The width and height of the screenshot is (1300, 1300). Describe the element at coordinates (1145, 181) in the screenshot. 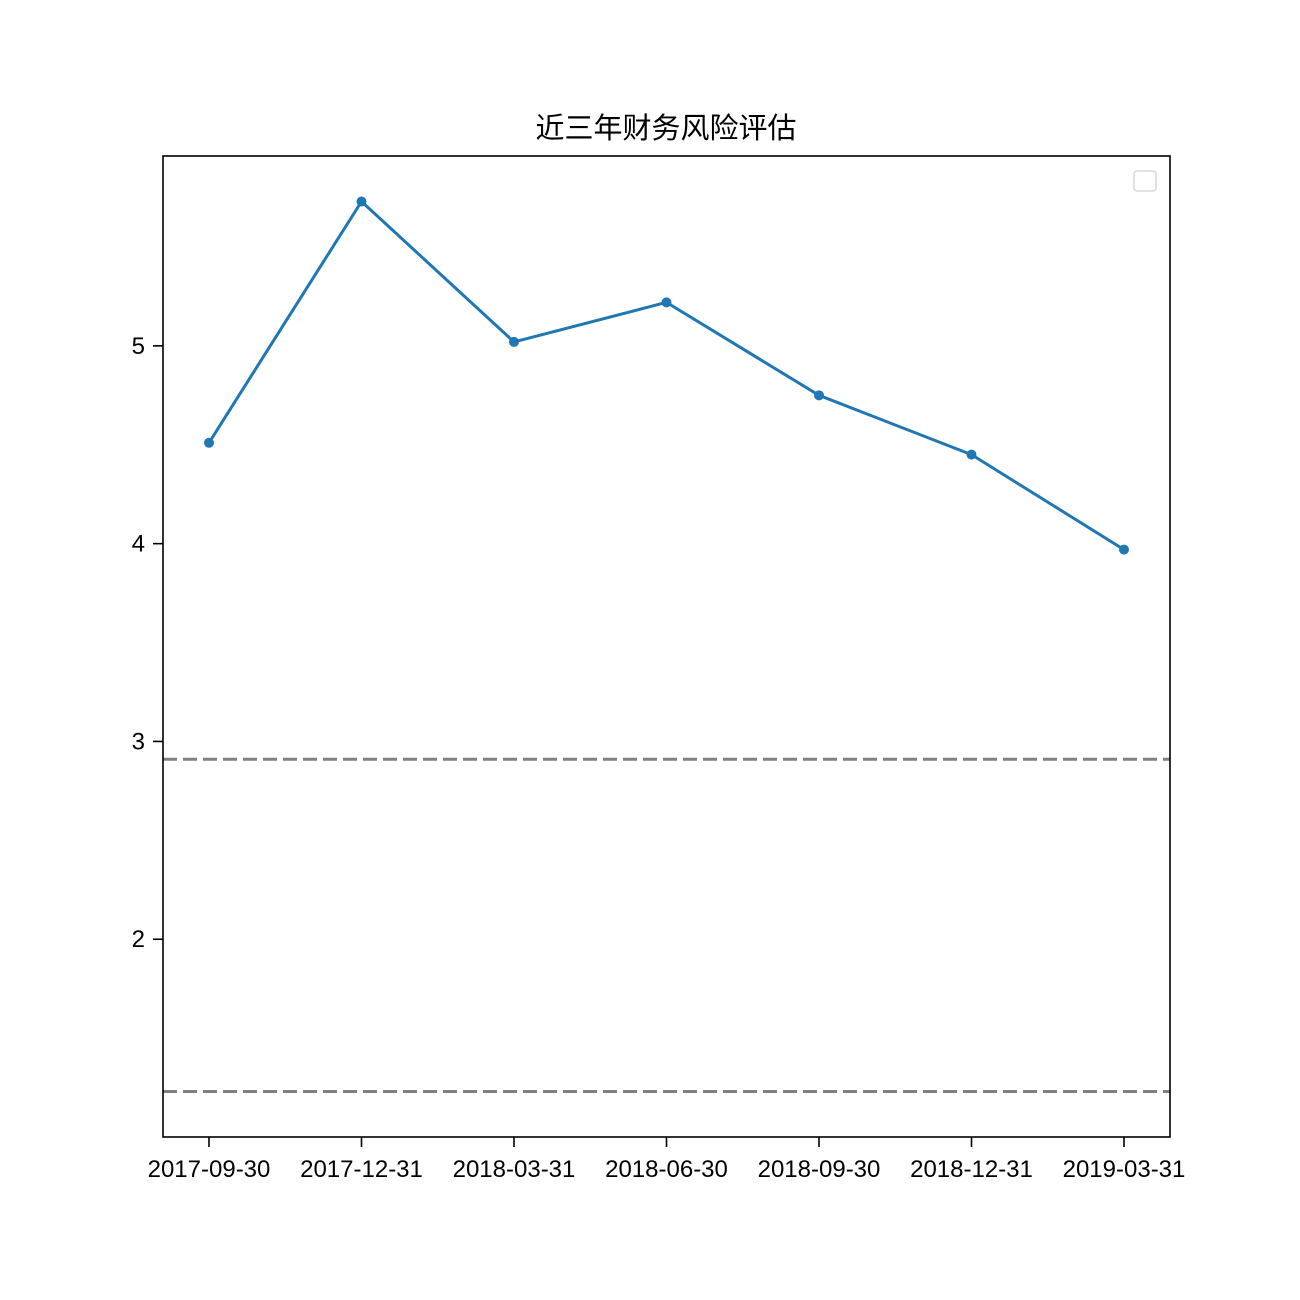

I see `legend-box` at that location.